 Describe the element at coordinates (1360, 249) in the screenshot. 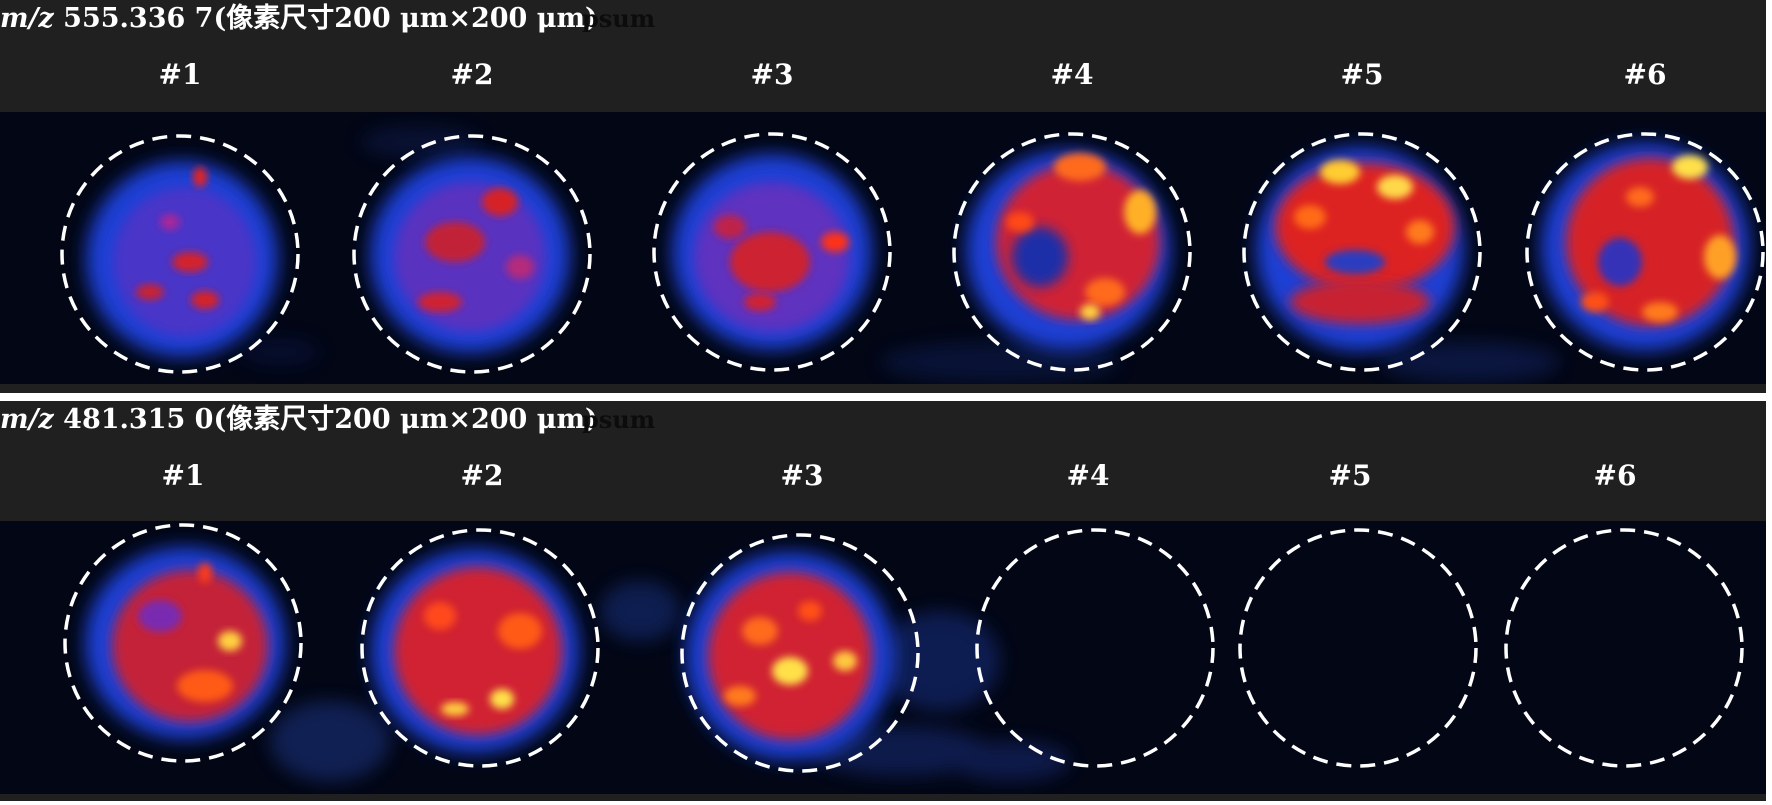

I see `sample-5-signal` at that location.